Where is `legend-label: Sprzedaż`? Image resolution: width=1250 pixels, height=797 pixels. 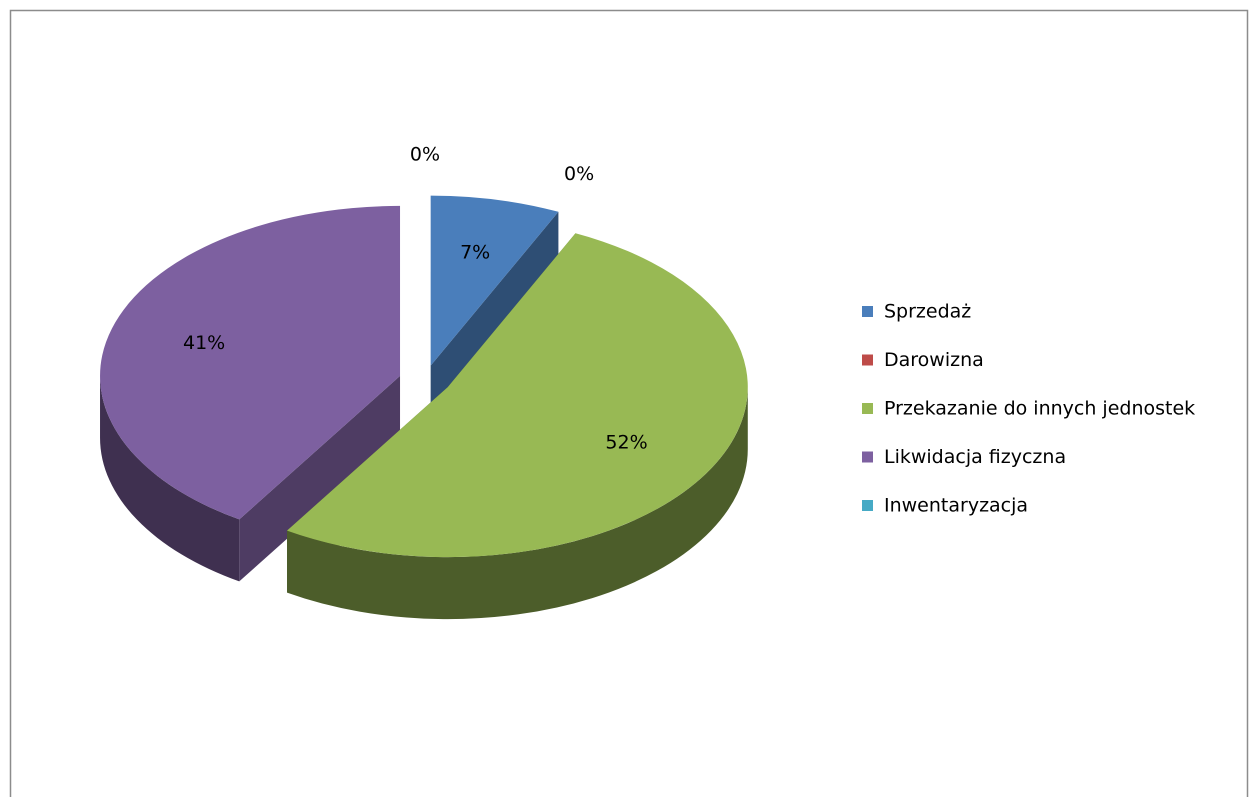
legend-label: Sprzedaż is located at coordinates (927, 312).